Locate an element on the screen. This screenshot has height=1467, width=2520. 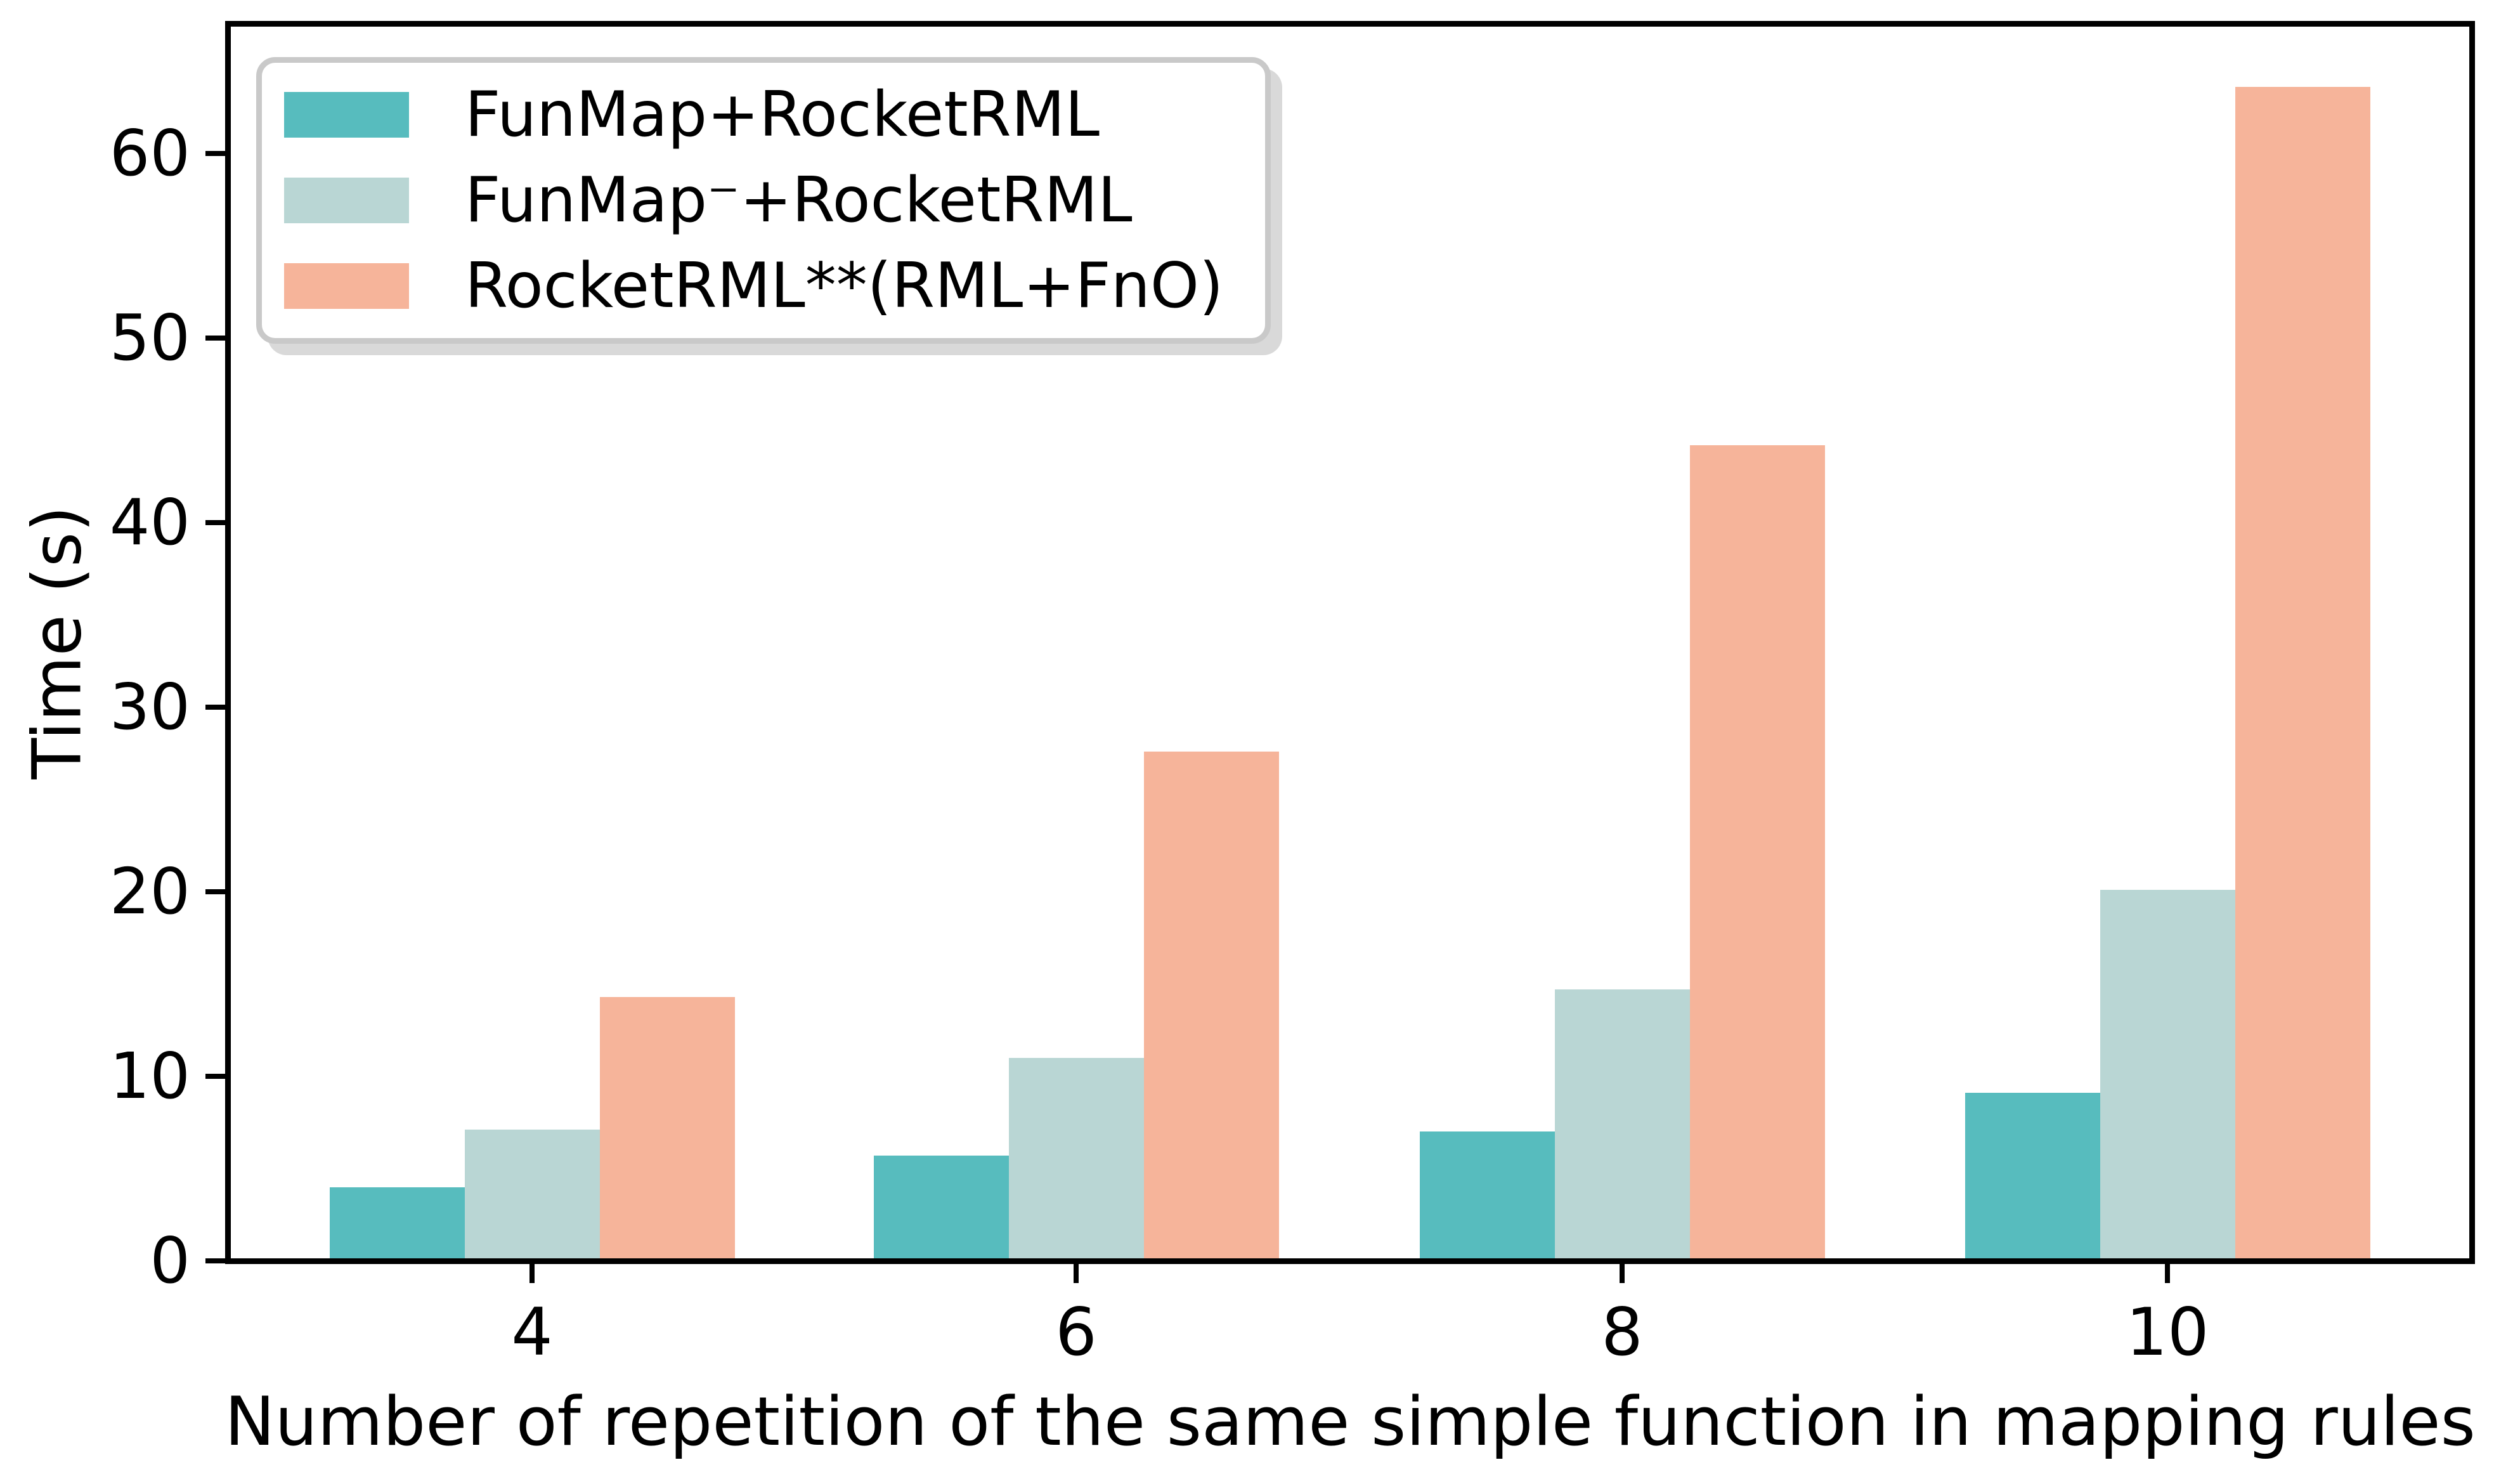
legend-label: FunMap+RocketRML is located at coordinates (782, 114).